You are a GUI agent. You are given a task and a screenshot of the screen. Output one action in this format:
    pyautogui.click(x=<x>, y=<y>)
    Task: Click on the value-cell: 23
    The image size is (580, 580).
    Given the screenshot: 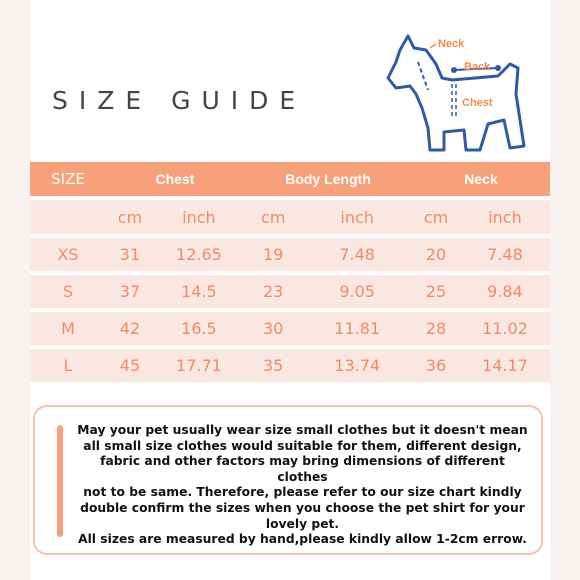 What is the action you would take?
    pyautogui.click(x=273, y=291)
    